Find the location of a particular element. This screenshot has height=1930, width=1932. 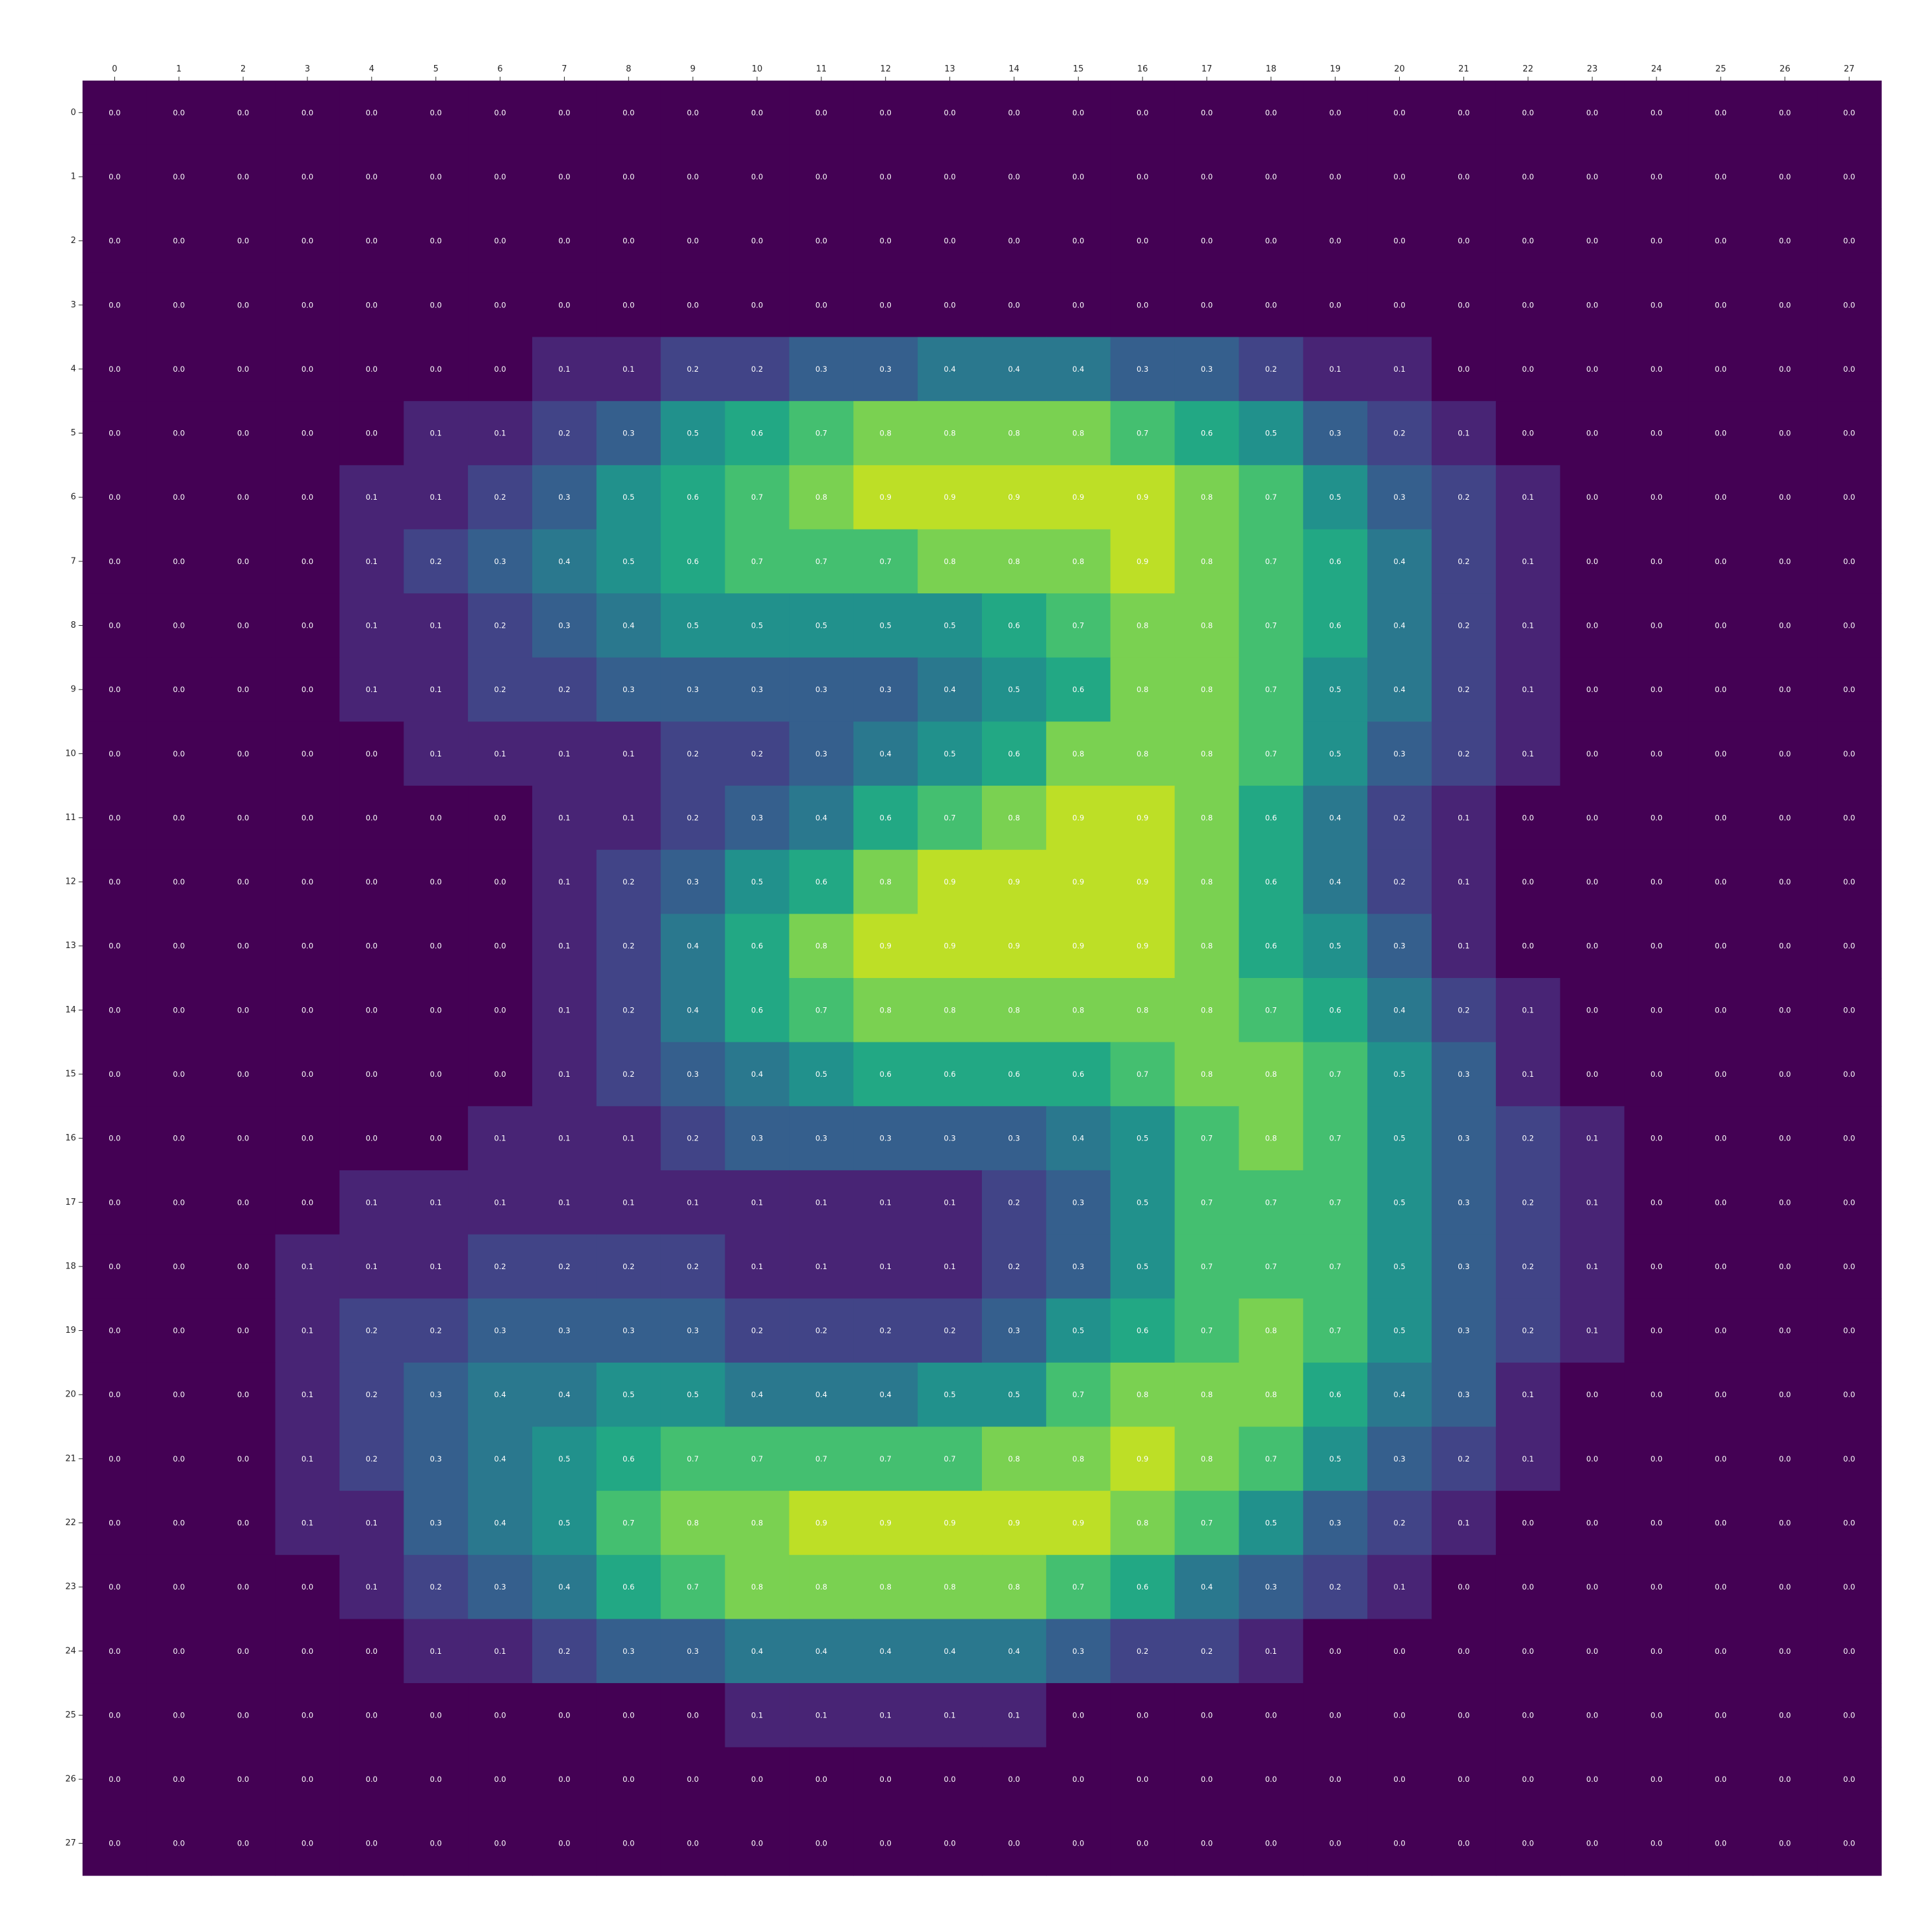

y-tick-label: 9 is located at coordinates (73, 690).